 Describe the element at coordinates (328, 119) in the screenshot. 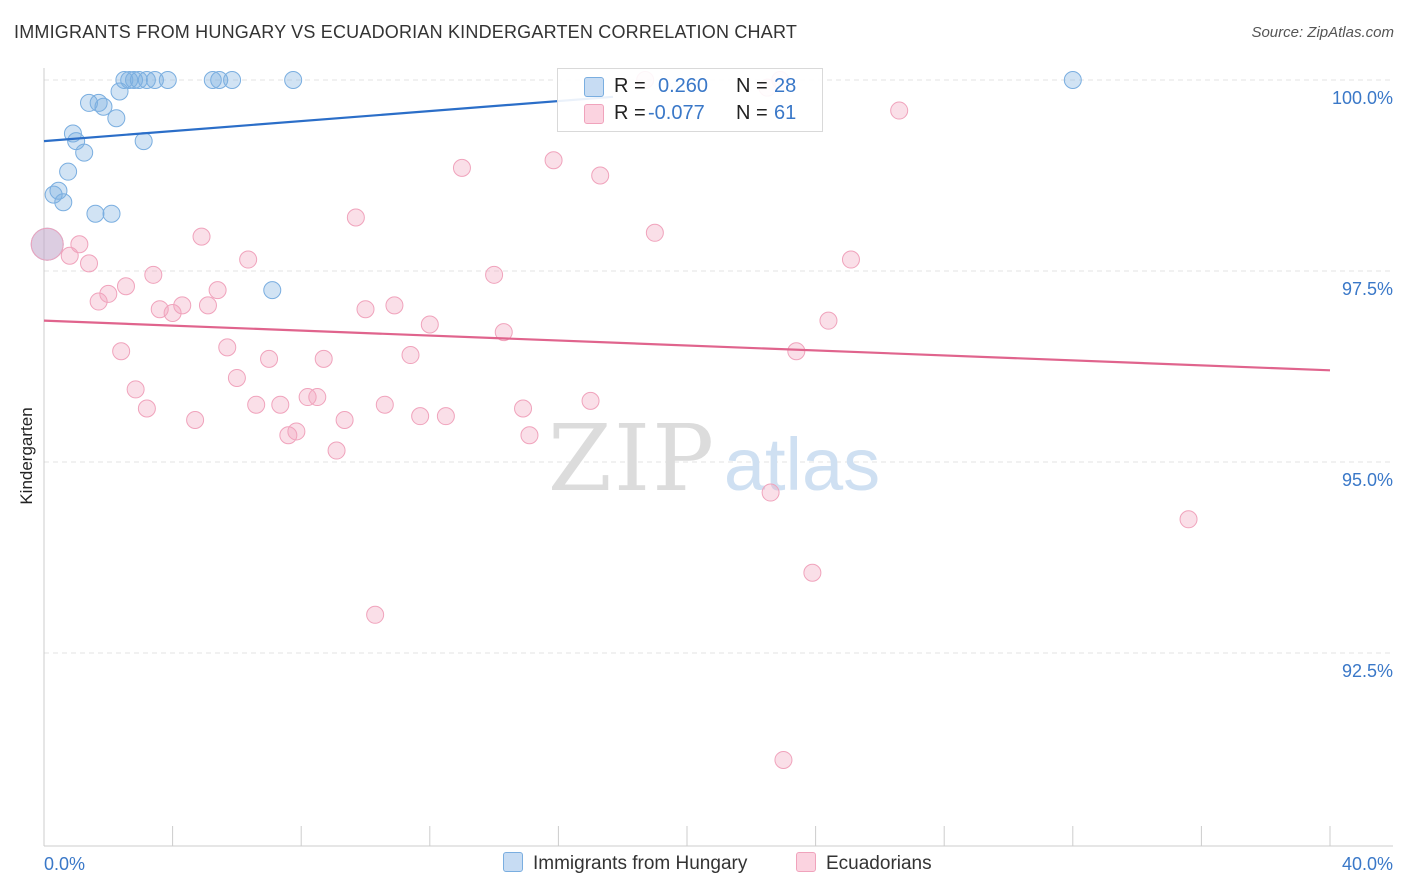

I see `hungary-trend-line` at that location.